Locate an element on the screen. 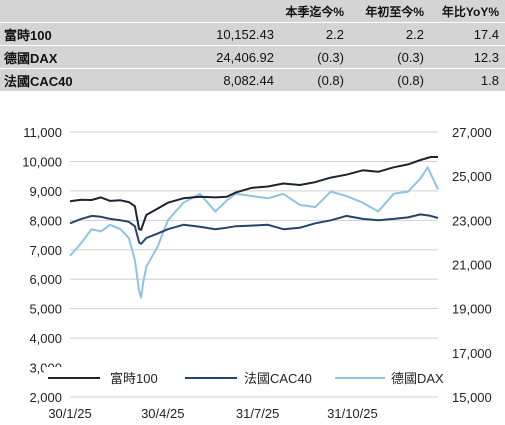 This screenshot has height=425, width=505. y-right-tick-label: 19,000 is located at coordinates (472, 309).